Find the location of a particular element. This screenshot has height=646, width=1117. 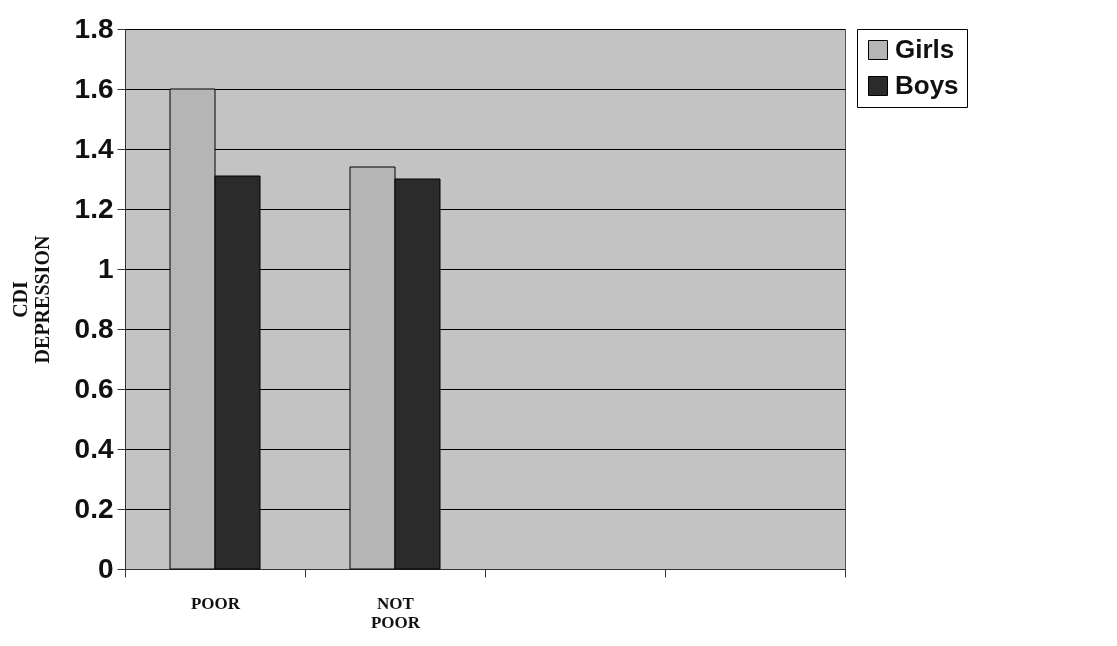

y-tick-label: 0.6 is located at coordinates (94, 388).